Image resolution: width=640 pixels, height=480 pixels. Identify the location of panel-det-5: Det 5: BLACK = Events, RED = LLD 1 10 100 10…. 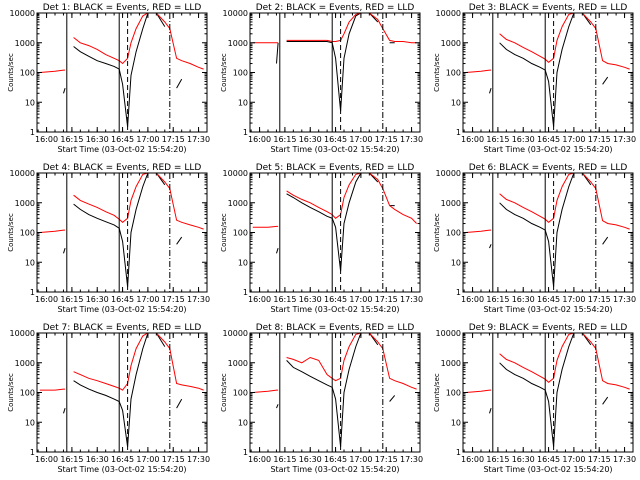
(321, 238).